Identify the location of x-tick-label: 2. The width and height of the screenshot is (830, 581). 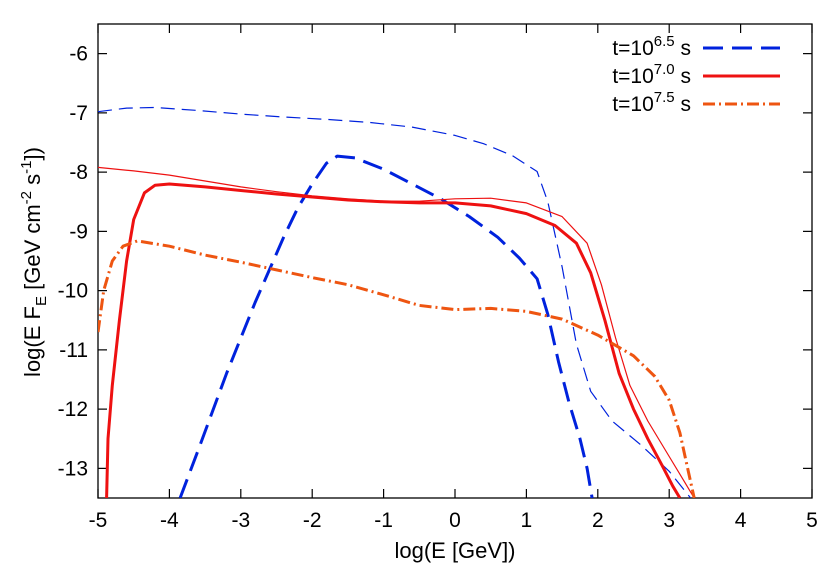
(598, 520).